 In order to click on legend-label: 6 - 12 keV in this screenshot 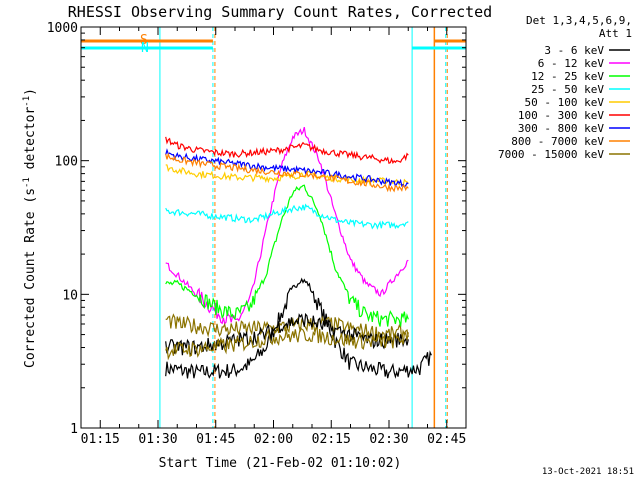, I will do `click(571, 63)`.